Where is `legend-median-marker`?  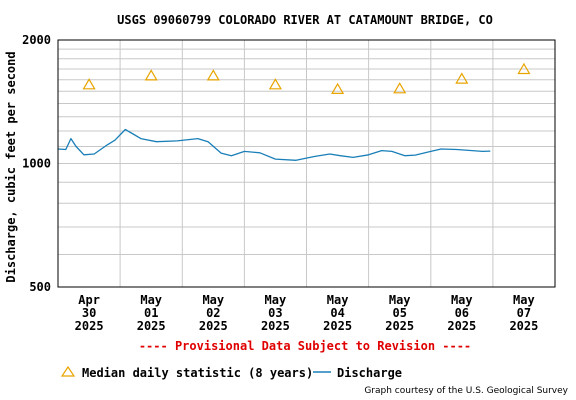
legend-median-marker is located at coordinates (68, 371).